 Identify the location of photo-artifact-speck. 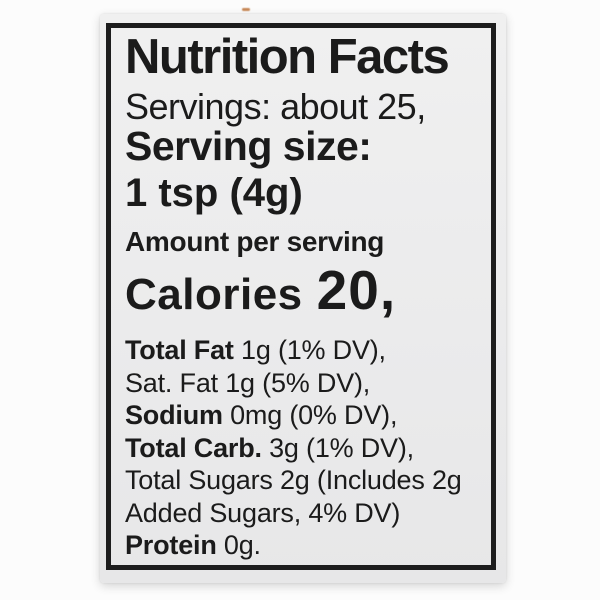
(246, 9).